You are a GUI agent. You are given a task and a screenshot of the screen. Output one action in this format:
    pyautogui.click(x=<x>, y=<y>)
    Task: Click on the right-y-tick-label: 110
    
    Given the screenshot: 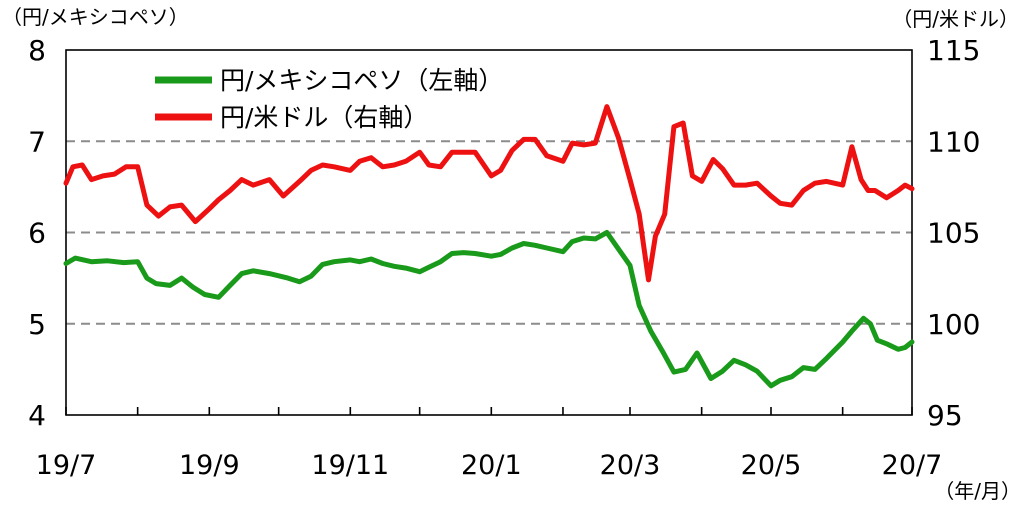 What is the action you would take?
    pyautogui.click(x=953, y=141)
    